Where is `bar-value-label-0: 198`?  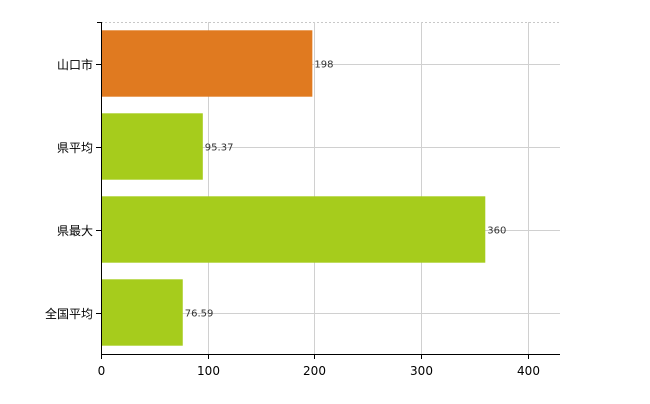
bar-value-label-0: 198 is located at coordinates (323, 65).